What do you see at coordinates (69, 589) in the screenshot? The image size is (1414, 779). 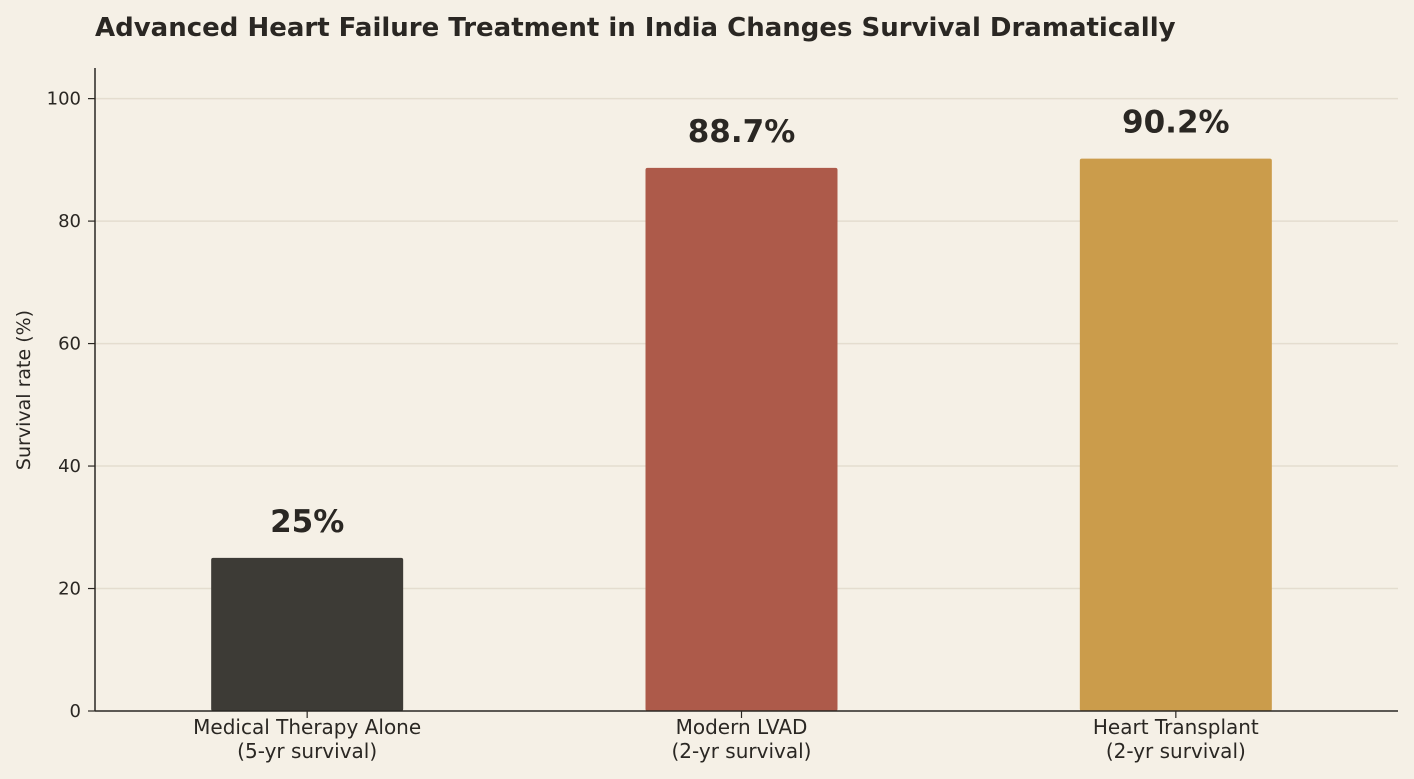 I see `y-tick-label: 20` at bounding box center [69, 589].